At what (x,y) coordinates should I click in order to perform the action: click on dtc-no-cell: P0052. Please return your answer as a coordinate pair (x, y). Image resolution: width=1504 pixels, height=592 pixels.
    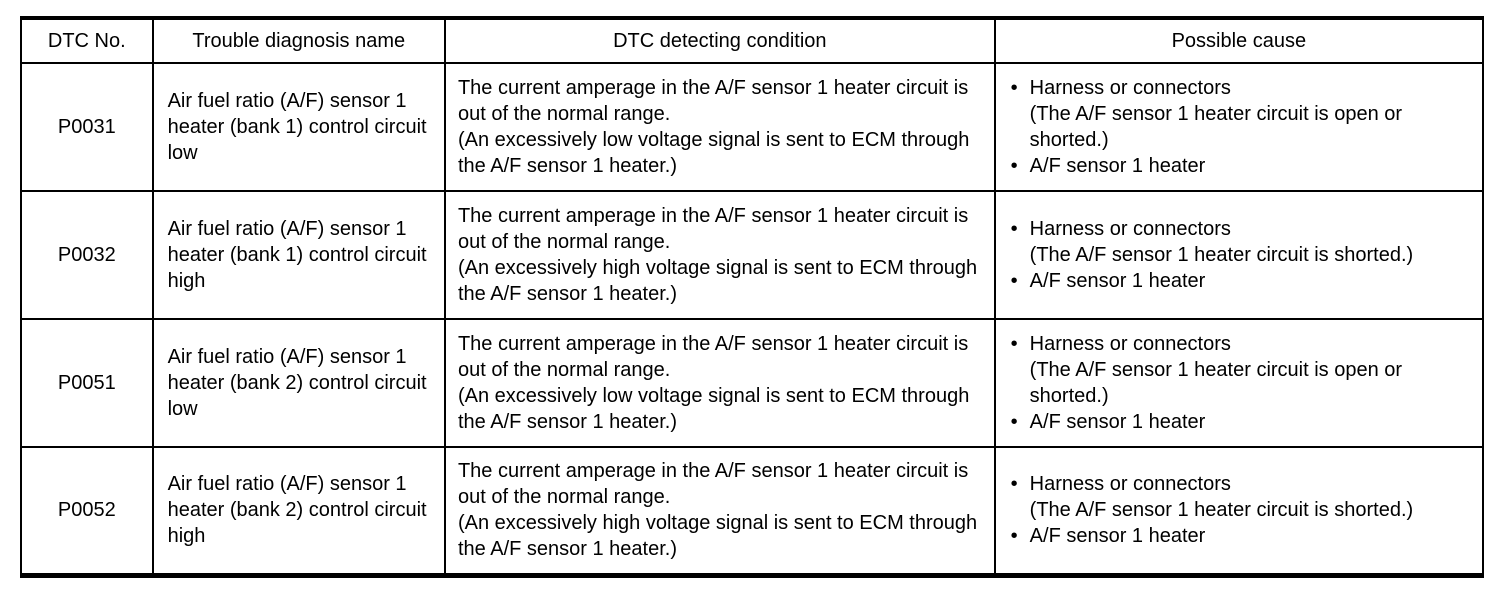
    Looking at the image, I should click on (87, 511).